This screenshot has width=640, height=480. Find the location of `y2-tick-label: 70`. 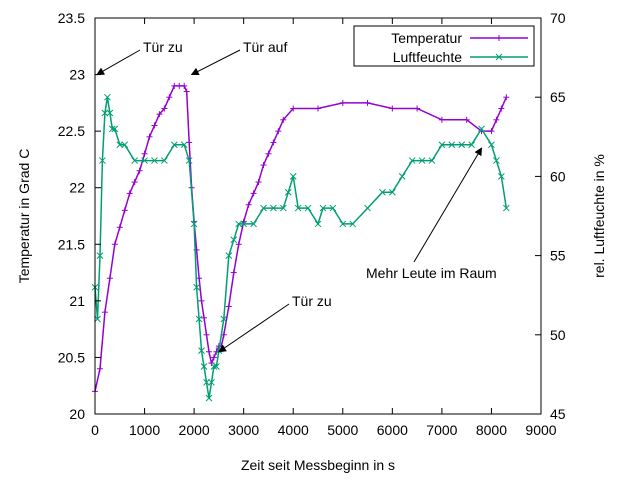

y2-tick-label: 70 is located at coordinates (558, 18).